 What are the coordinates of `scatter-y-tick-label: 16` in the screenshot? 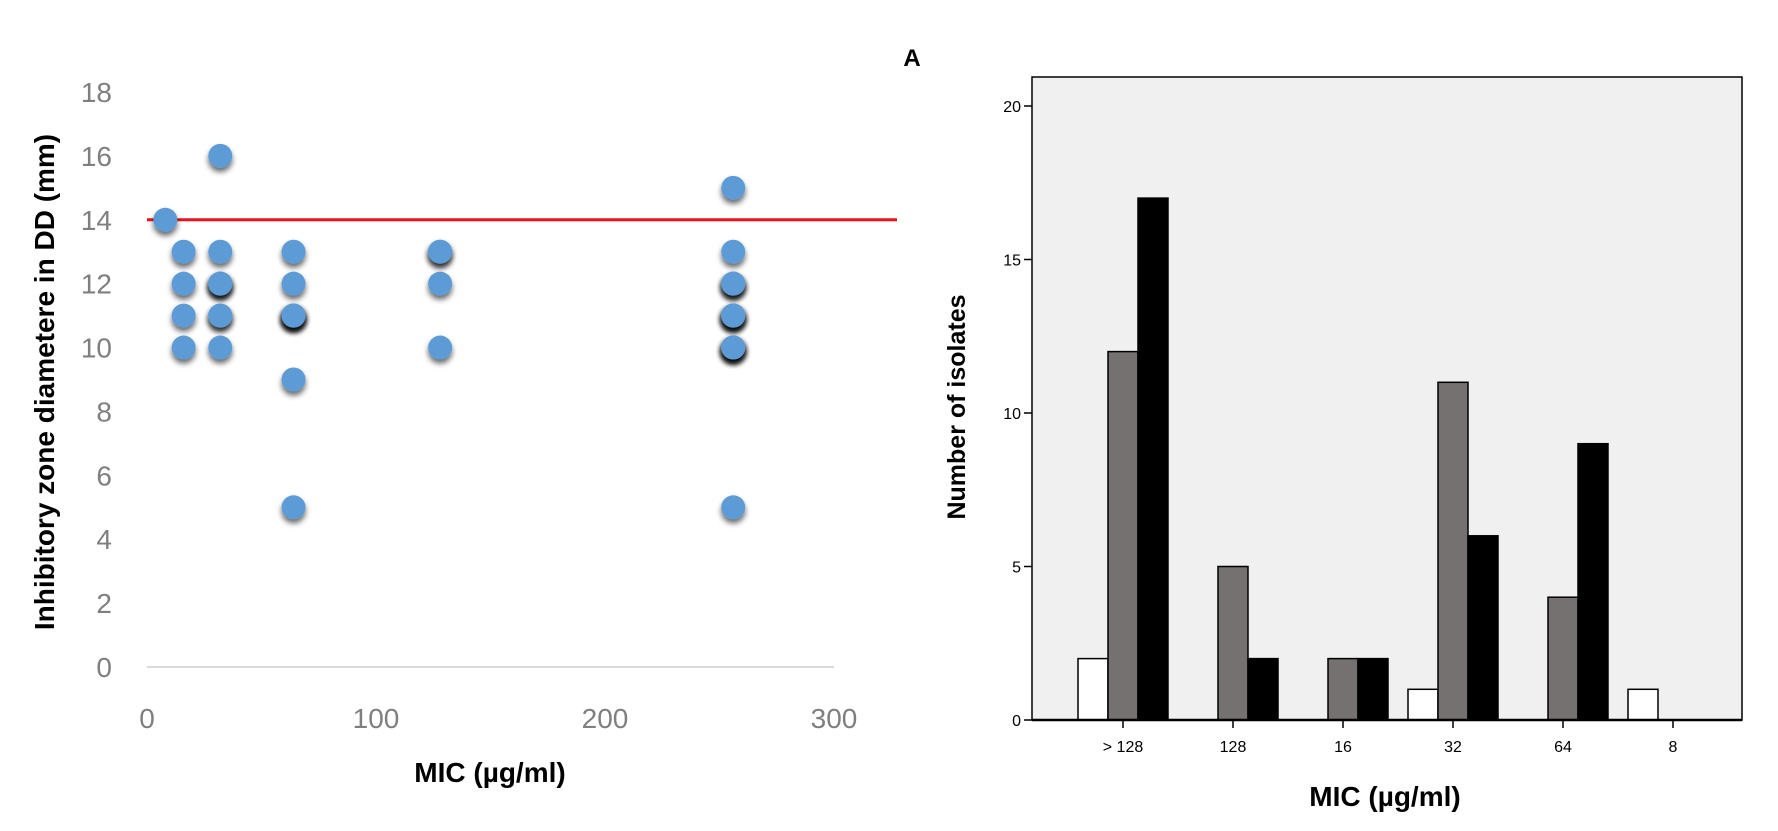 It's located at (96, 156).